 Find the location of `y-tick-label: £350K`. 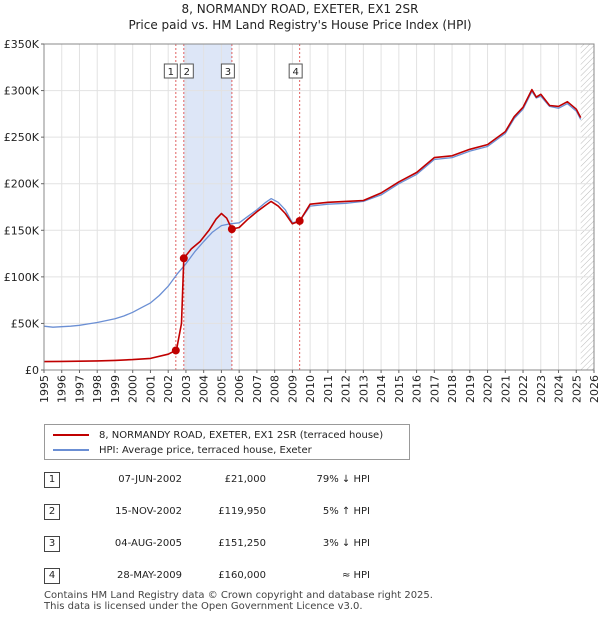

y-tick-label: £350K is located at coordinates (22, 44).